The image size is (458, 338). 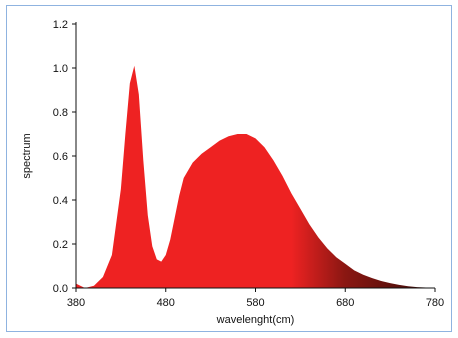 What do you see at coordinates (60, 157) in the screenshot?
I see `y-tick-label: 0.6` at bounding box center [60, 157].